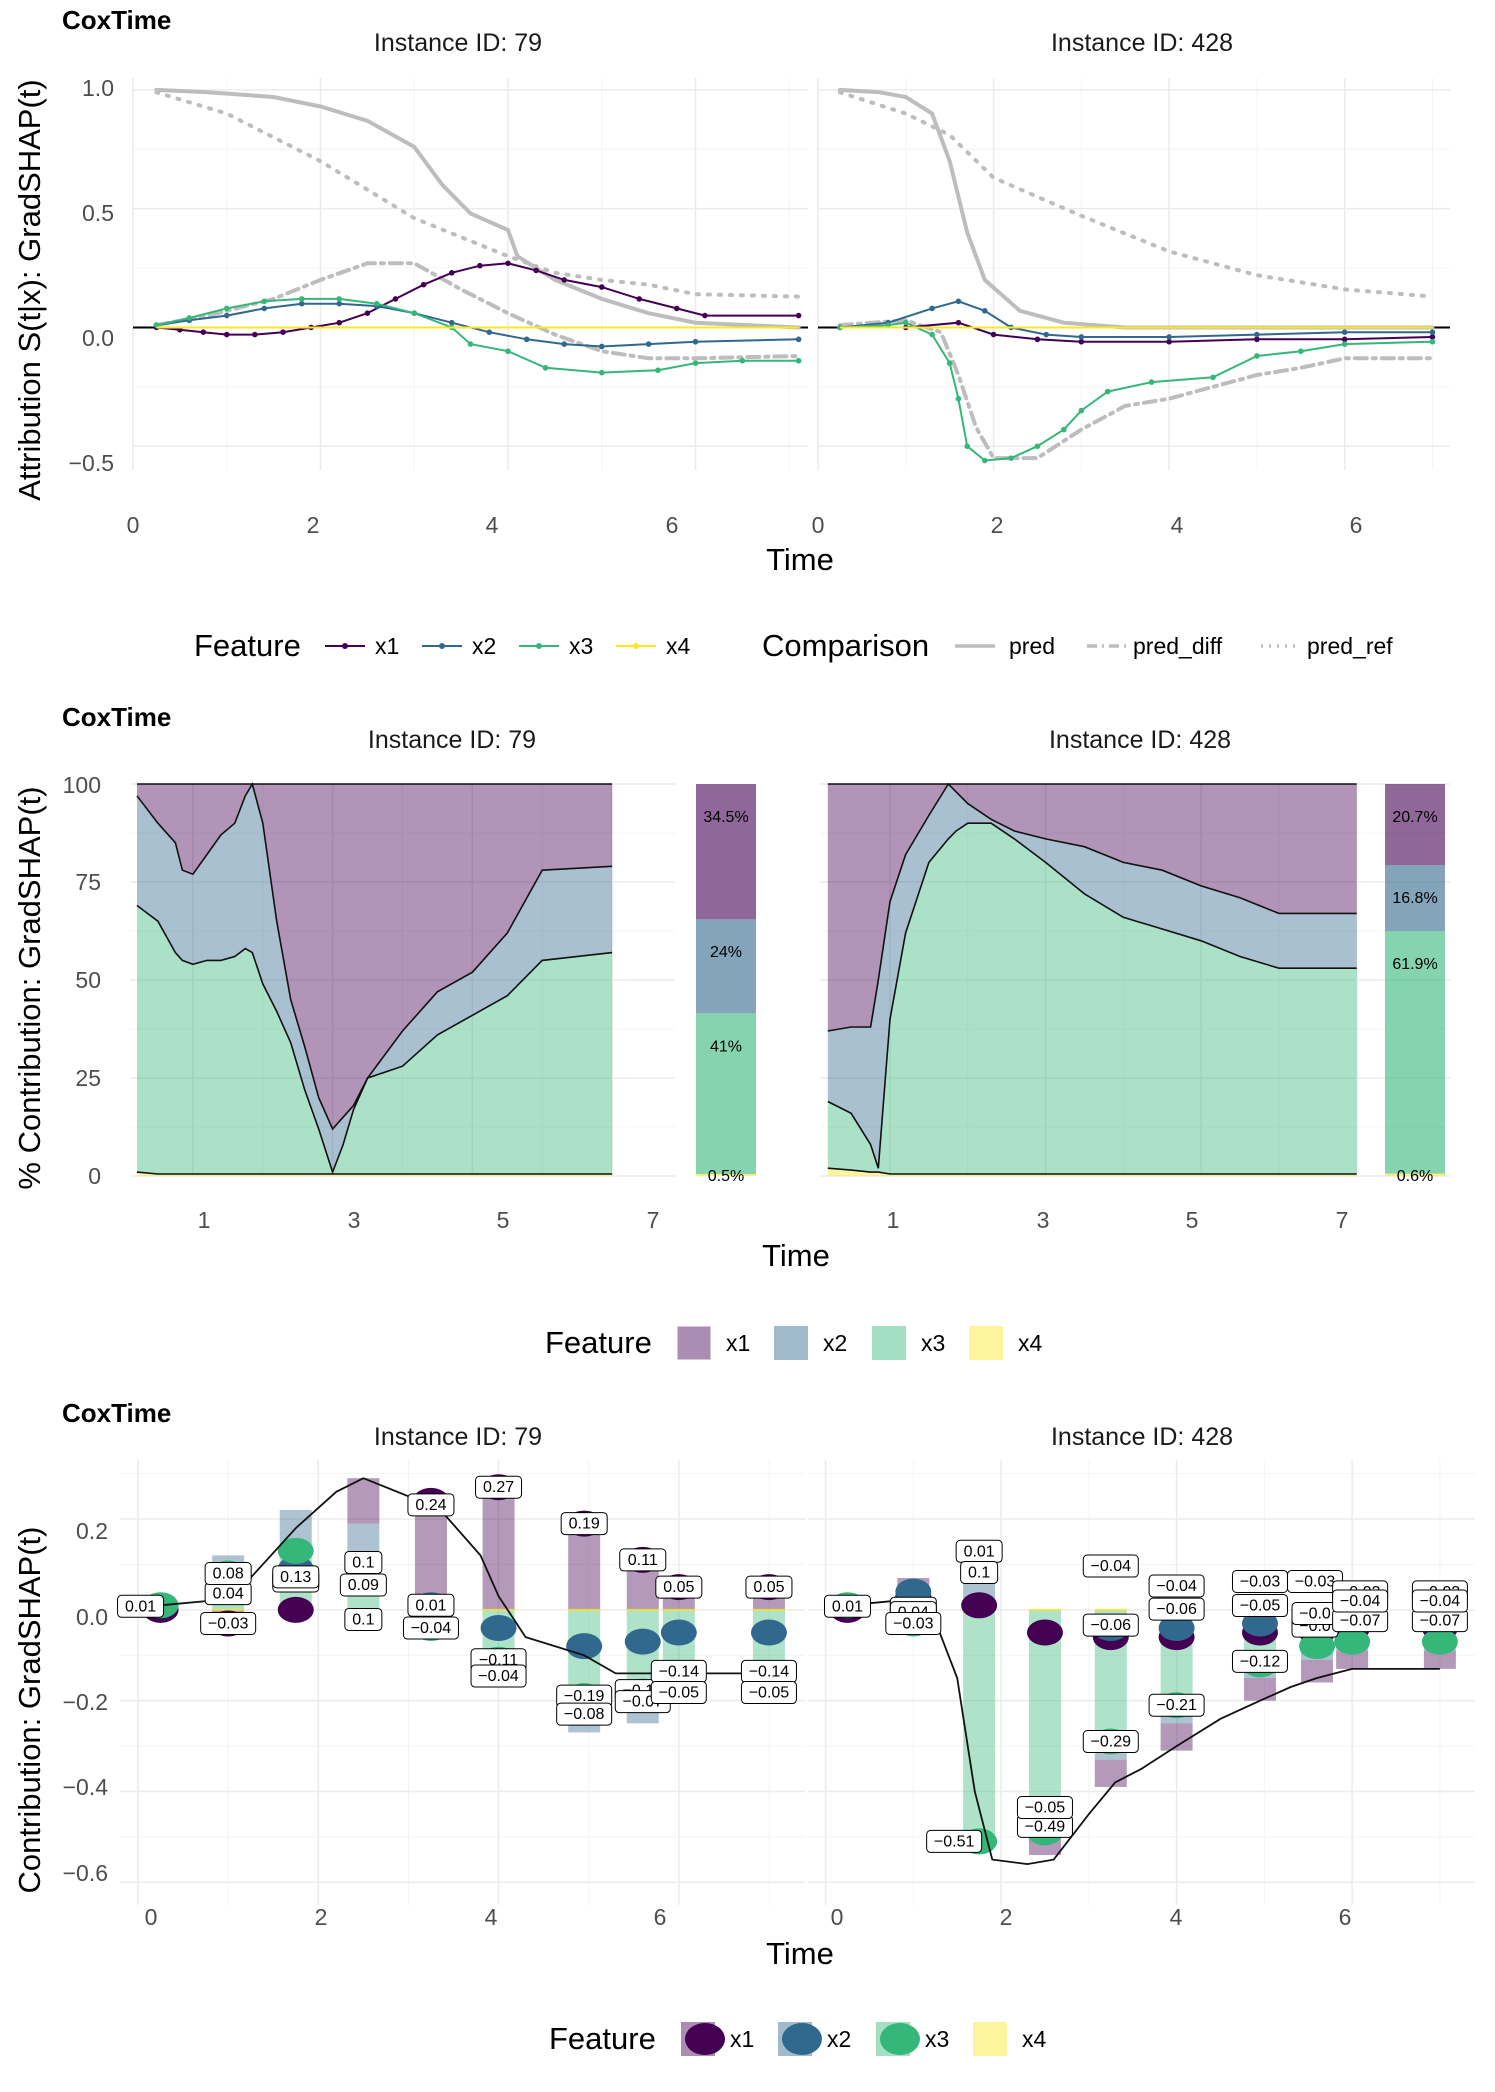  Describe the element at coordinates (679, 1671) in the screenshot. I see `value-label: −0.14` at that location.